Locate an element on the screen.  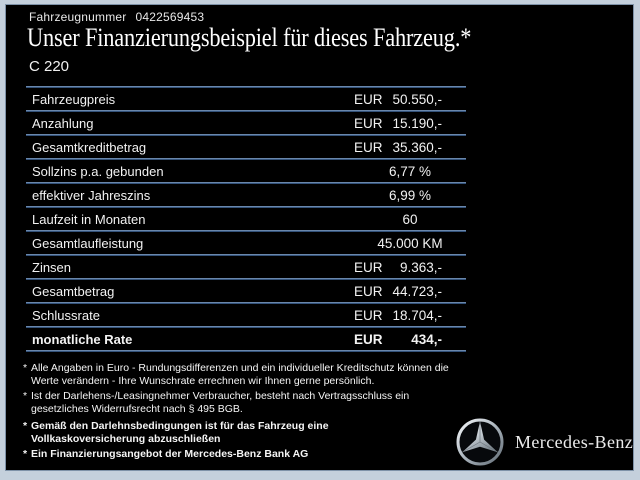
row-label: Laufzeit in Monaten is located at coordinates (89, 219).